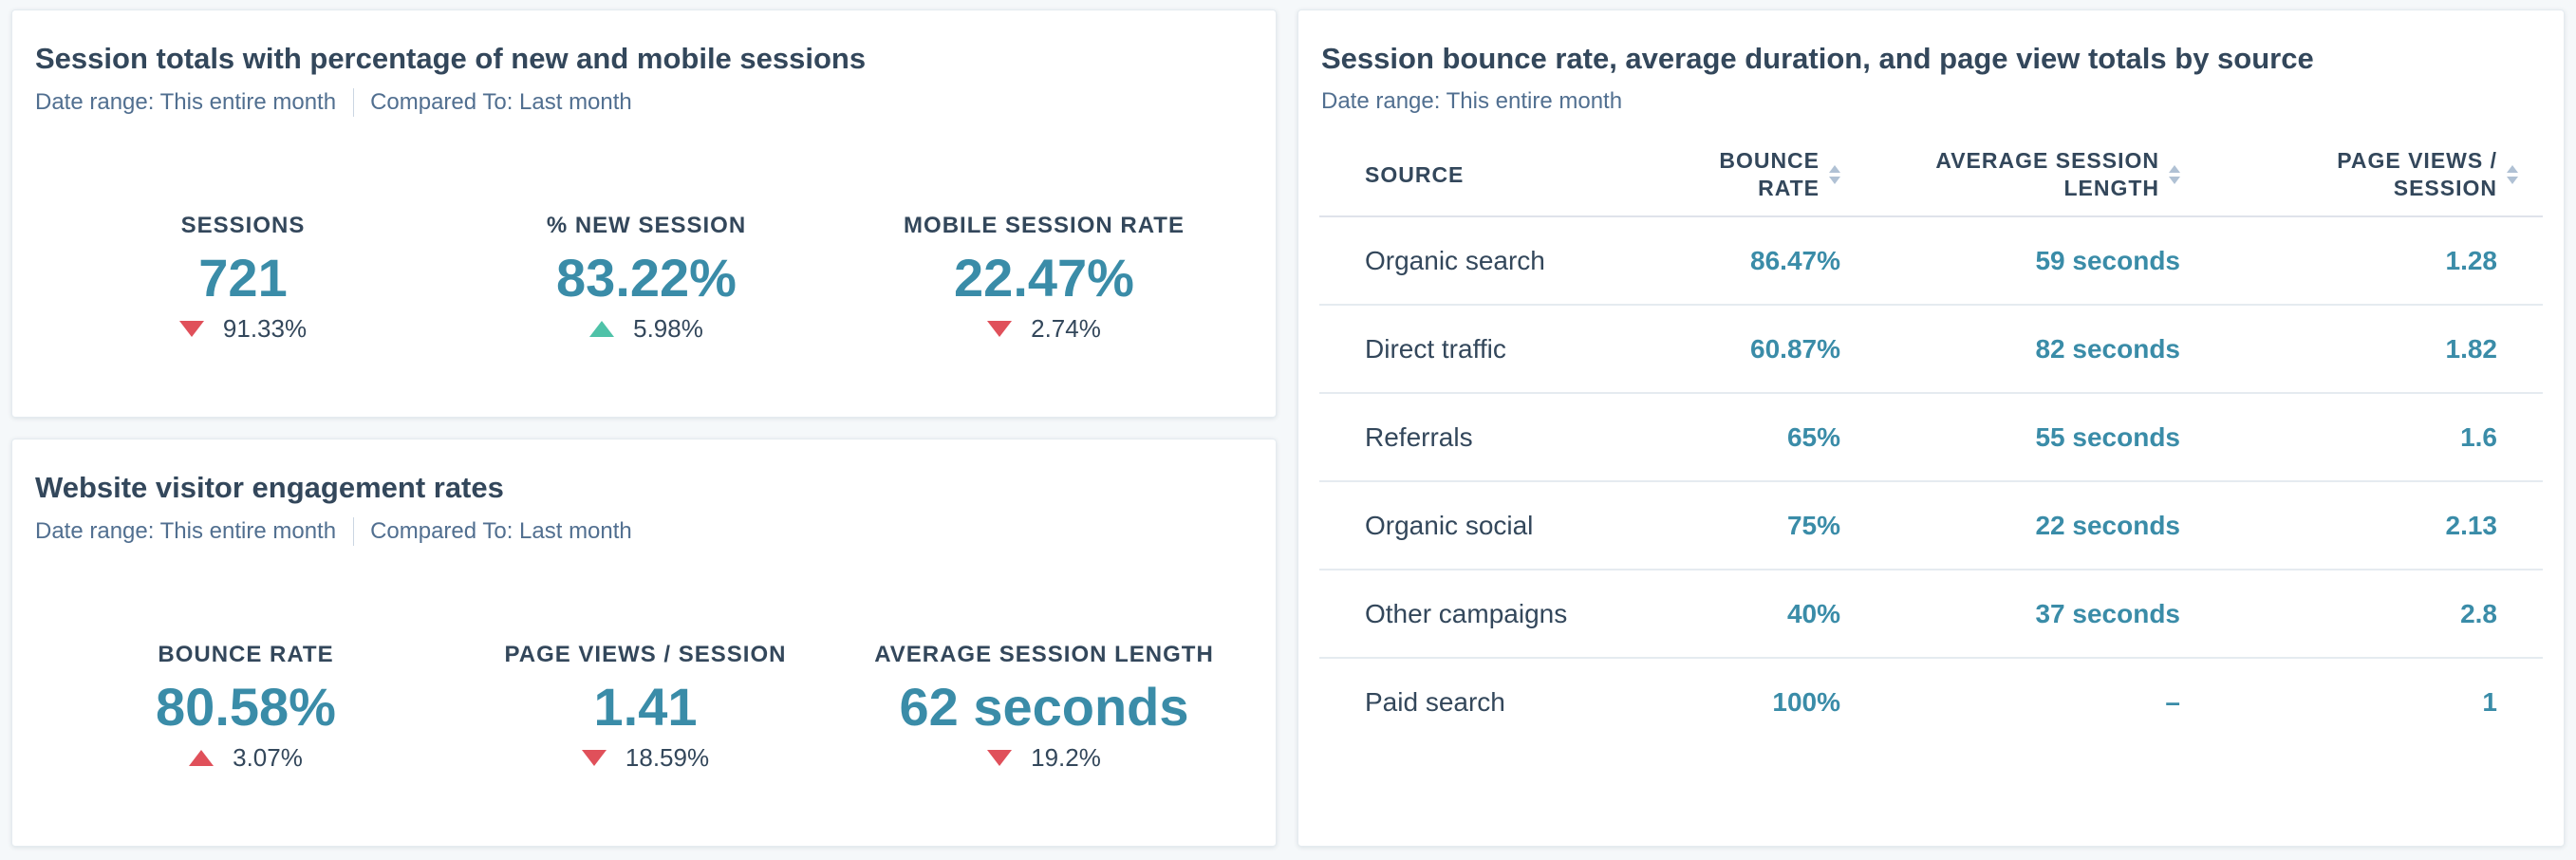  I want to click on cell-bounce-rate: 75%, so click(1813, 525).